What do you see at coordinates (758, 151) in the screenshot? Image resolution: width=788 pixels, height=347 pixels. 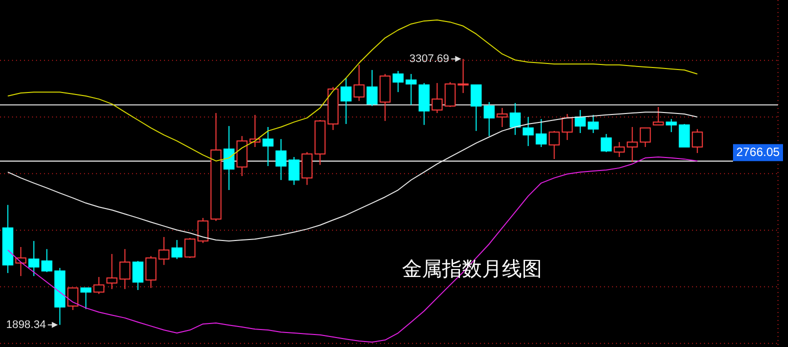 I see `ref-line-label: 2766.05` at bounding box center [758, 151].